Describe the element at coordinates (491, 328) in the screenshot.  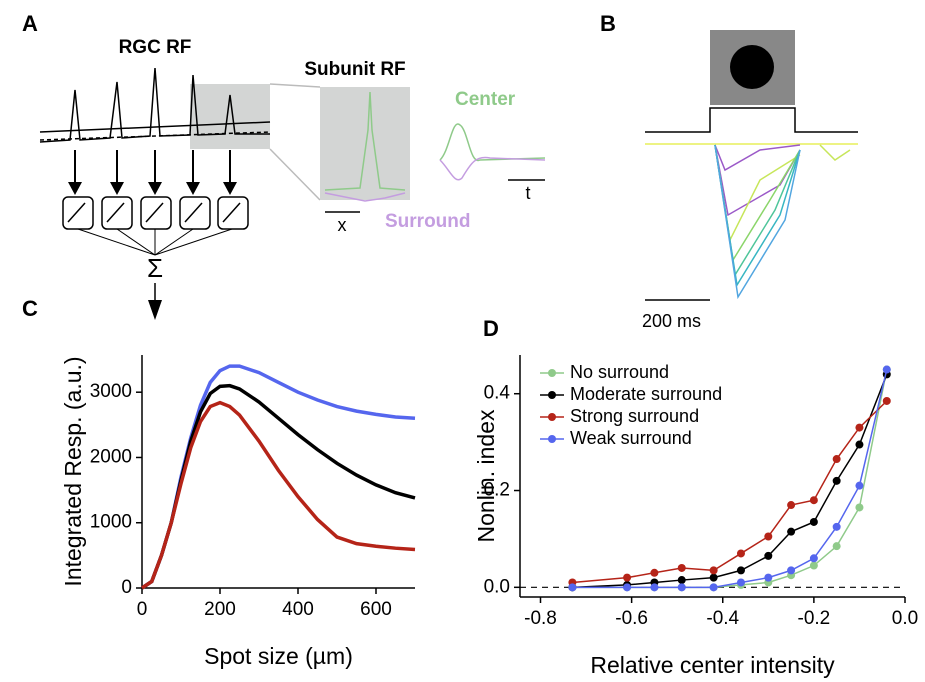
I see `panel-label: D` at that location.